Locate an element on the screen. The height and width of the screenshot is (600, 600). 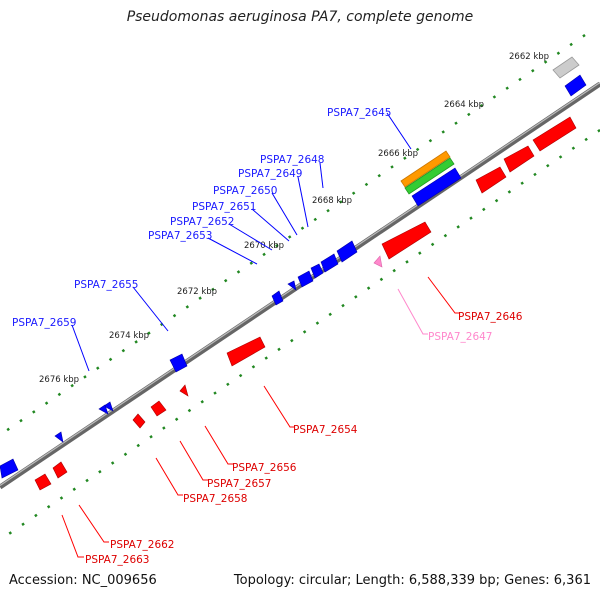
tick-2674: 2674 kbp is located at coordinates (129, 336).